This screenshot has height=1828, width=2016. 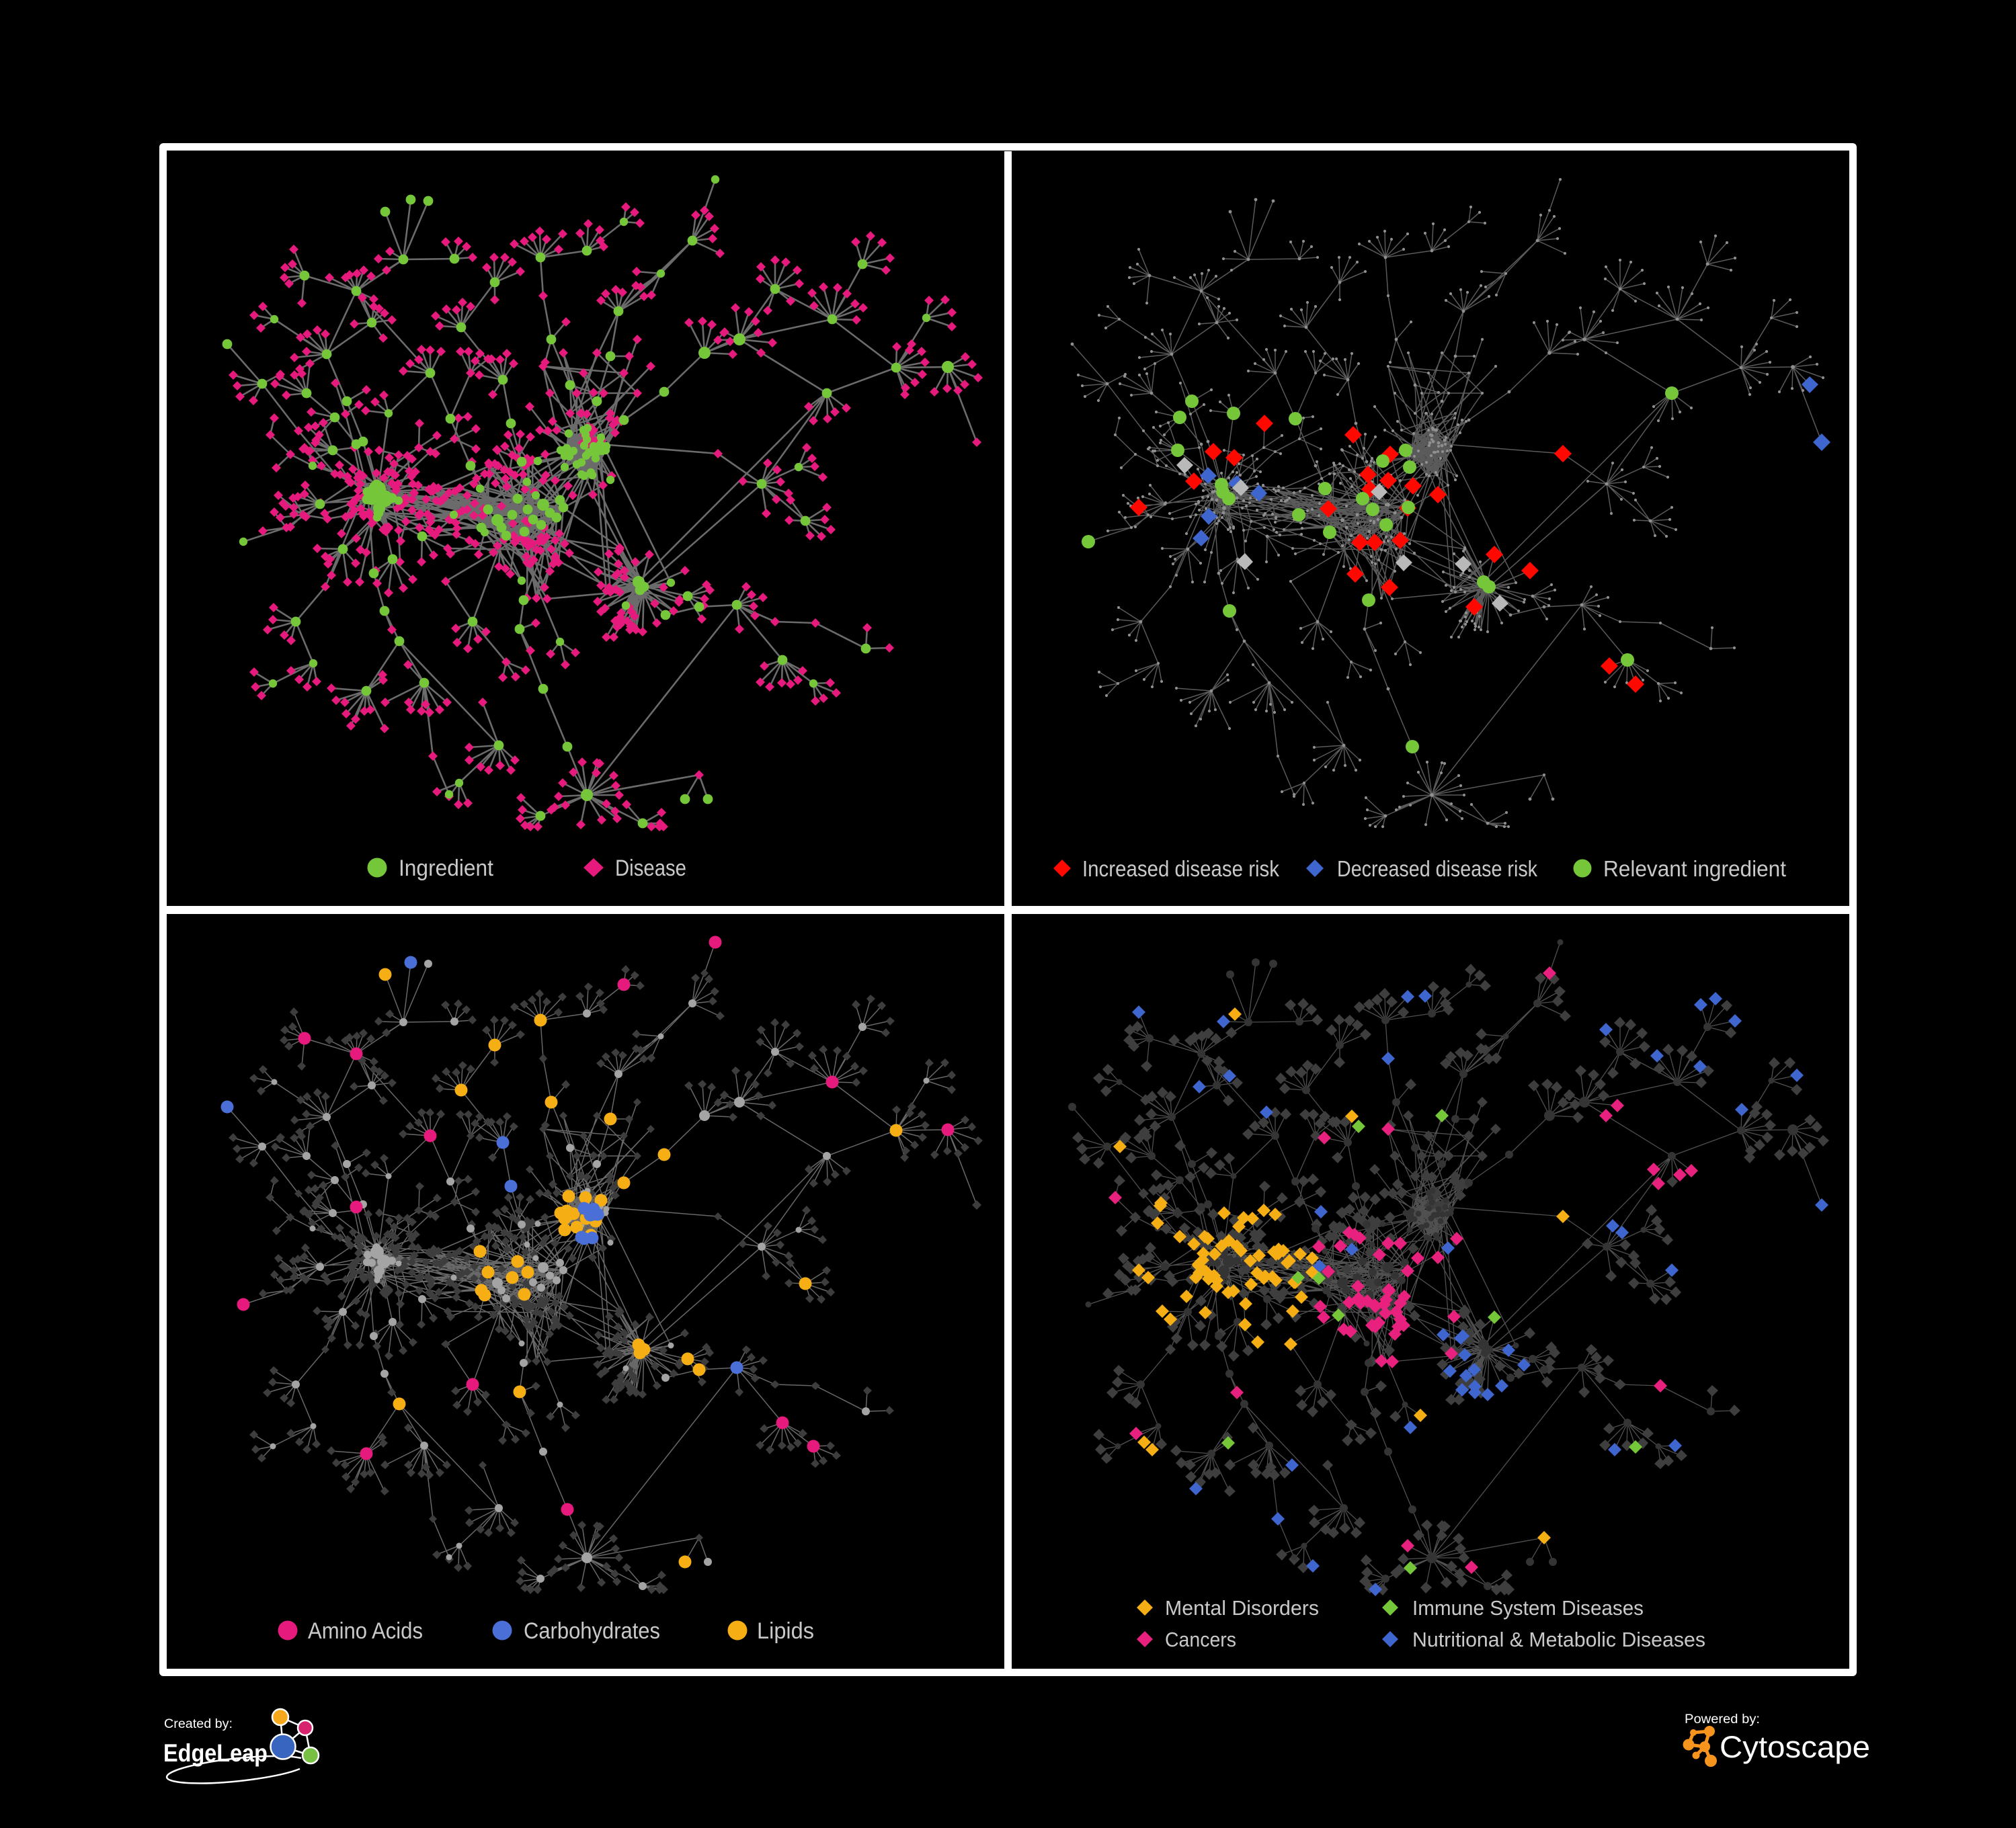 I want to click on svg-text: Carbohydrates, so click(x=592, y=1631).